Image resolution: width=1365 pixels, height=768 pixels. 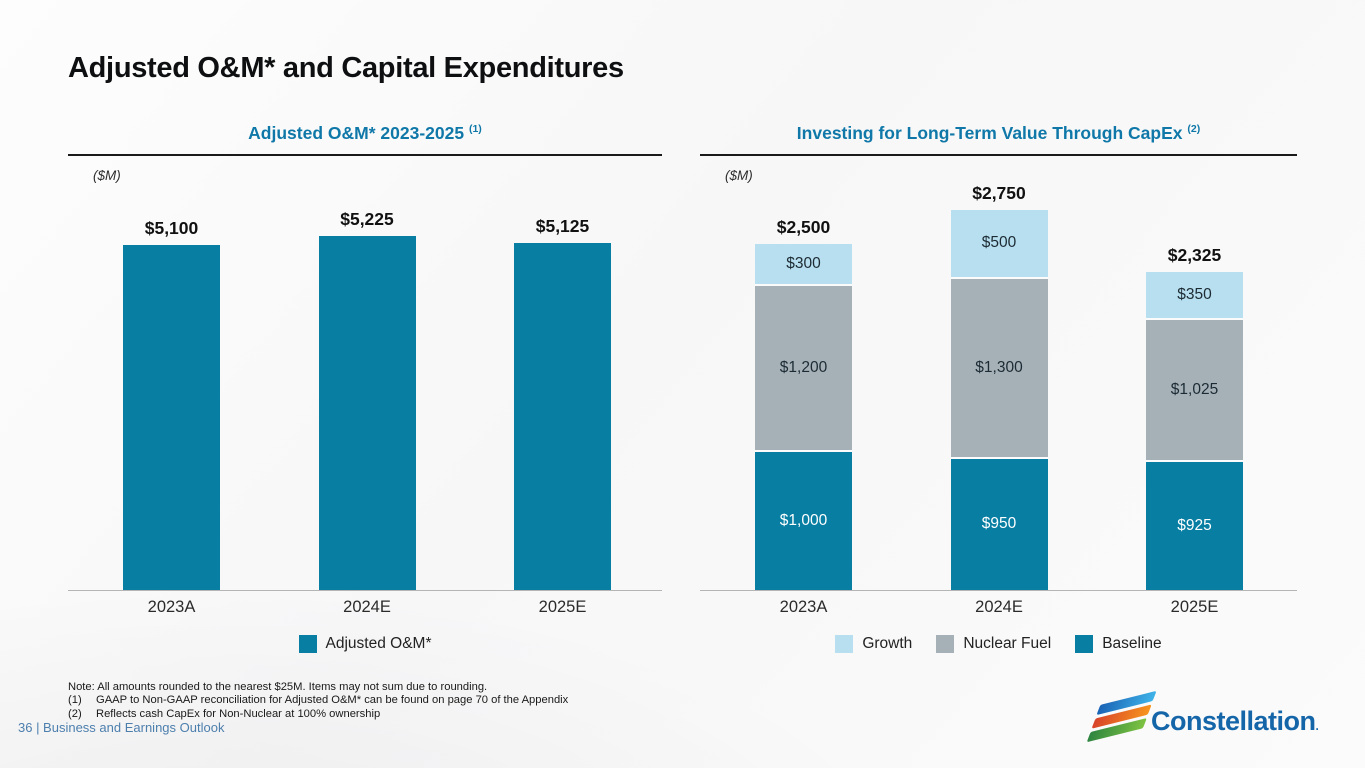 I want to click on segment-nuclear-fuel: $1,300, so click(x=999, y=368).